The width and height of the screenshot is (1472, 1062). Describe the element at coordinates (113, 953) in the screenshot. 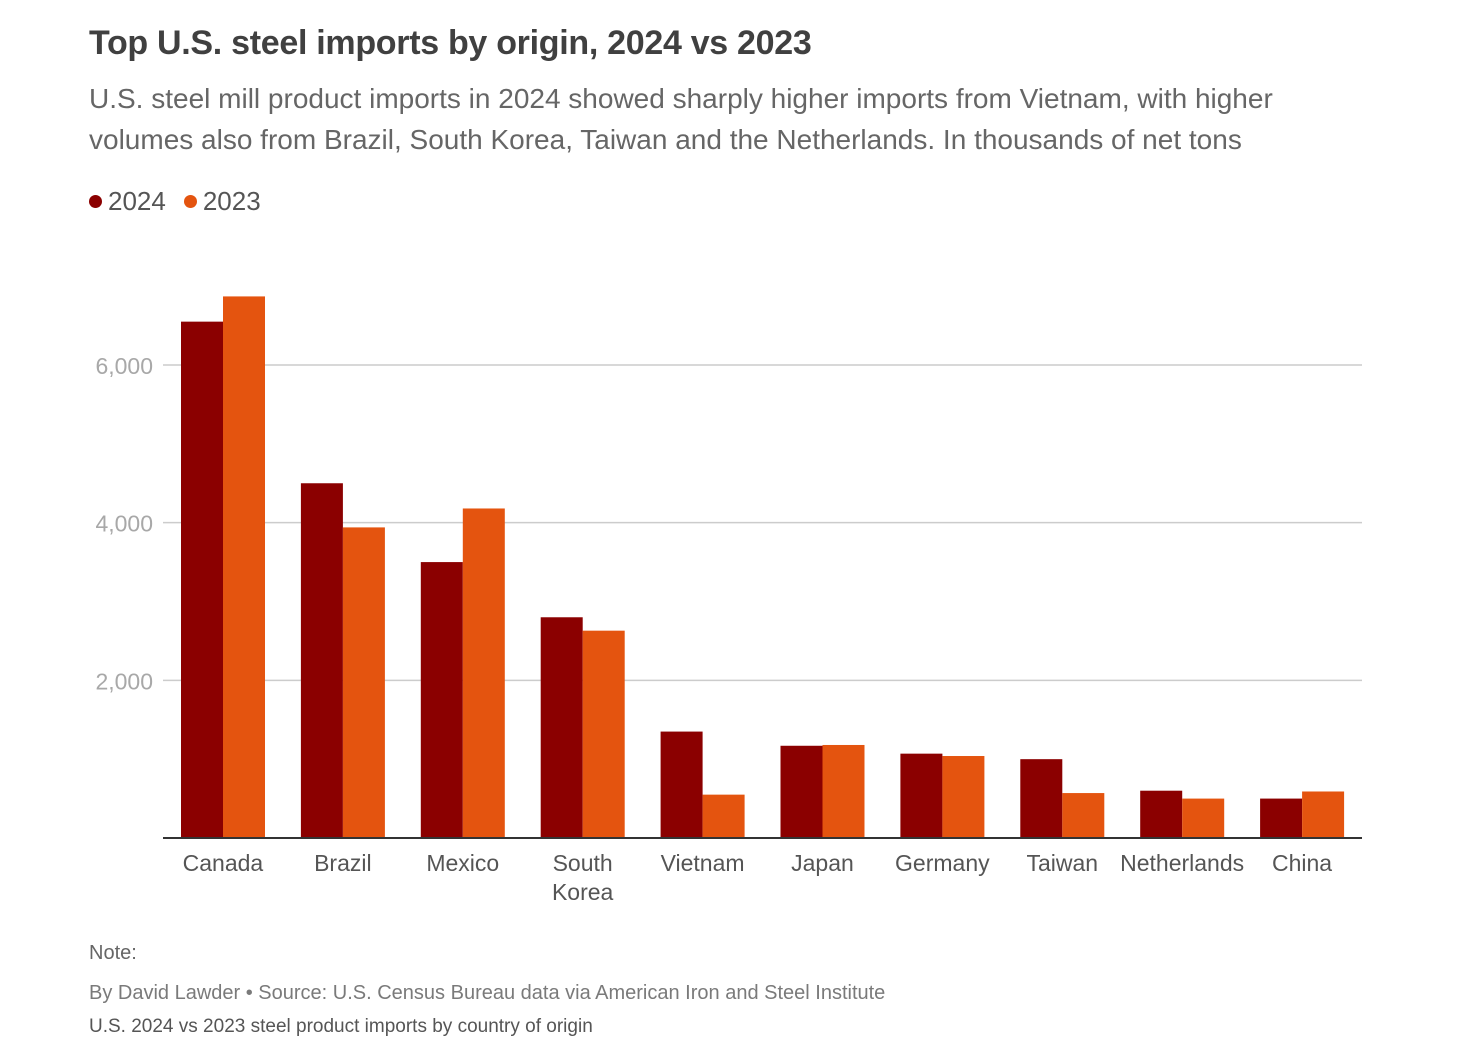

I see `note: Note:` at that location.